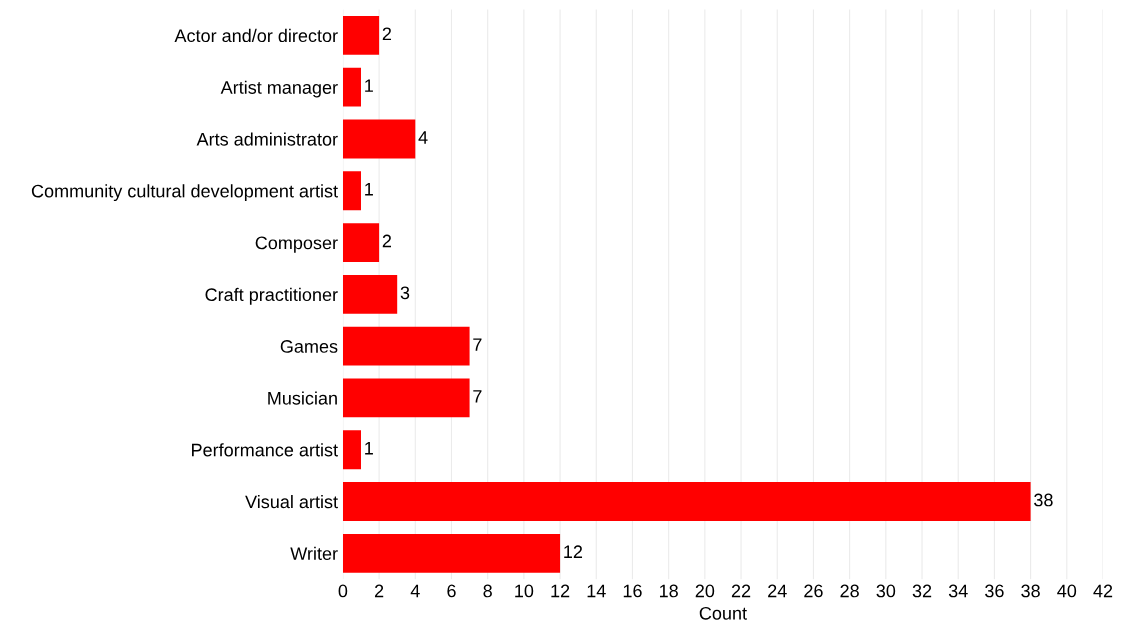 The image size is (1143, 633). What do you see at coordinates (302, 398) in the screenshot?
I see `y-tick-label: Musician` at bounding box center [302, 398].